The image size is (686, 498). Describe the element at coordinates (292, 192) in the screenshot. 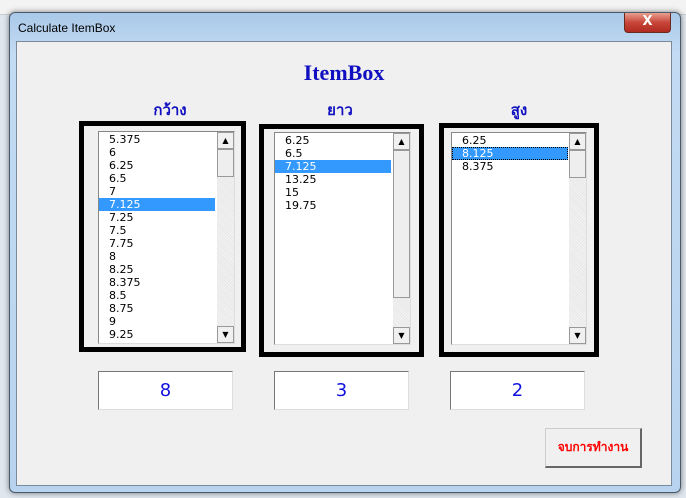

I see `list-item: 15` at that location.